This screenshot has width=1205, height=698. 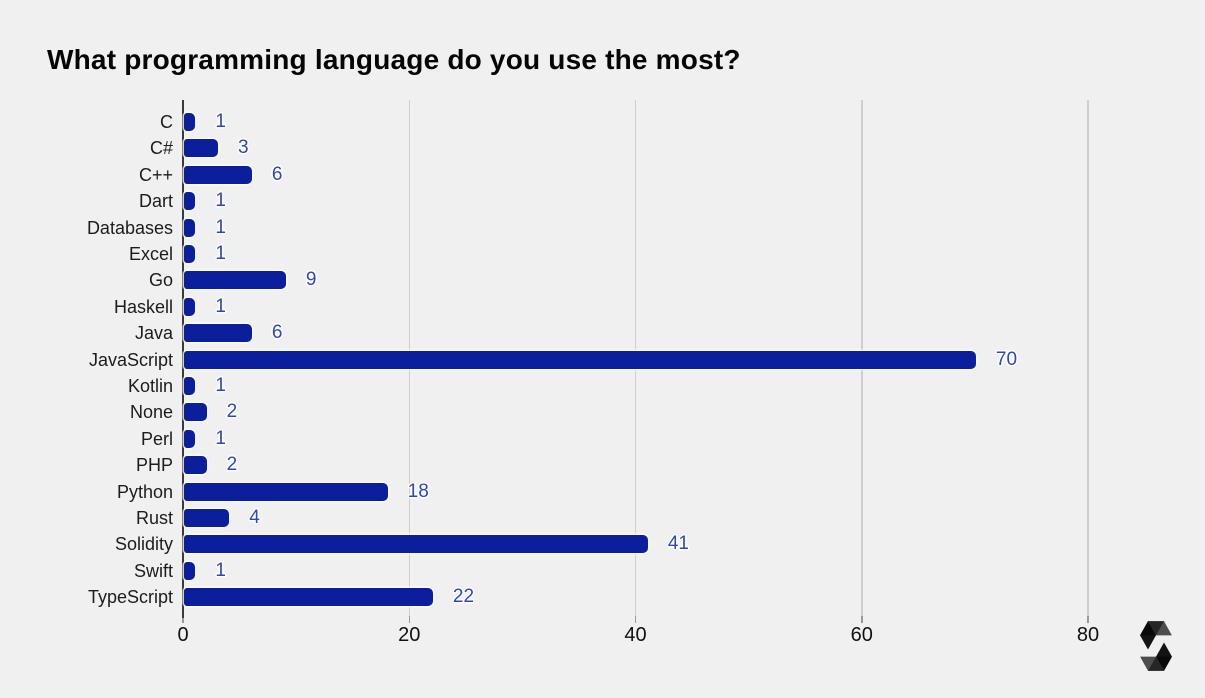 I want to click on category-label: Go, so click(x=160, y=280).